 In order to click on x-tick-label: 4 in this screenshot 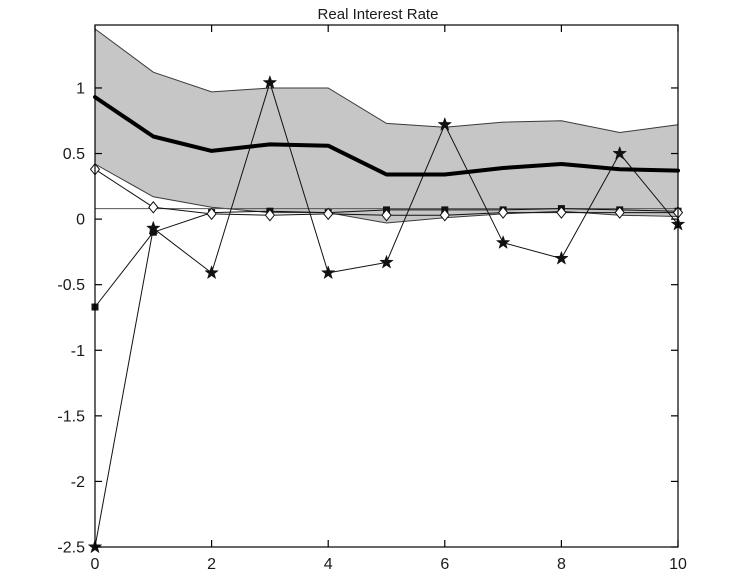, I will do `click(328, 564)`.